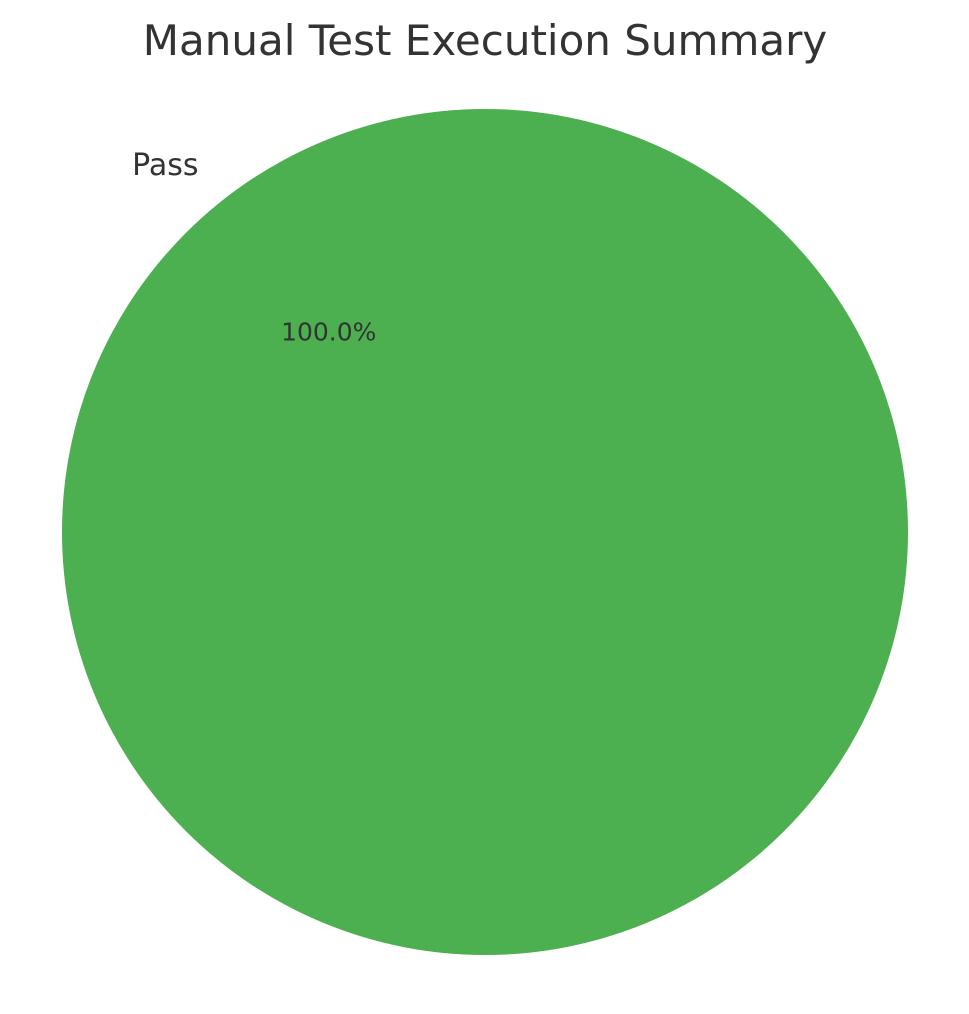 Image resolution: width=969 pixels, height=1014 pixels. Describe the element at coordinates (485, 40) in the screenshot. I see `chart-title: Manual Test Execution Summary` at that location.